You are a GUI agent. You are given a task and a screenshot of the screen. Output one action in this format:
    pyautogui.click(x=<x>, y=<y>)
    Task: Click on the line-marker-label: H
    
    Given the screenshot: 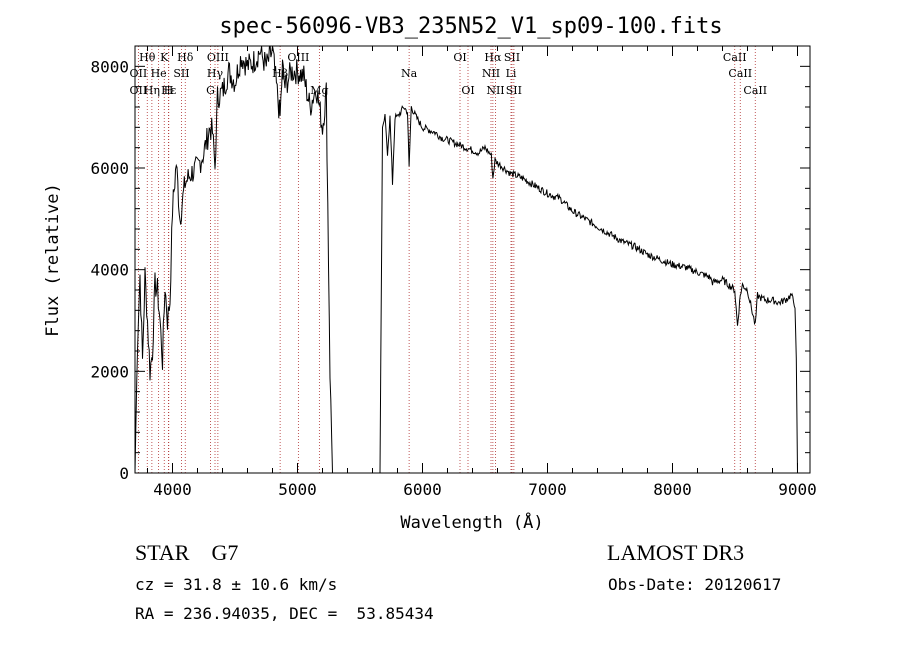 What is the action you would take?
    pyautogui.click(x=169, y=90)
    